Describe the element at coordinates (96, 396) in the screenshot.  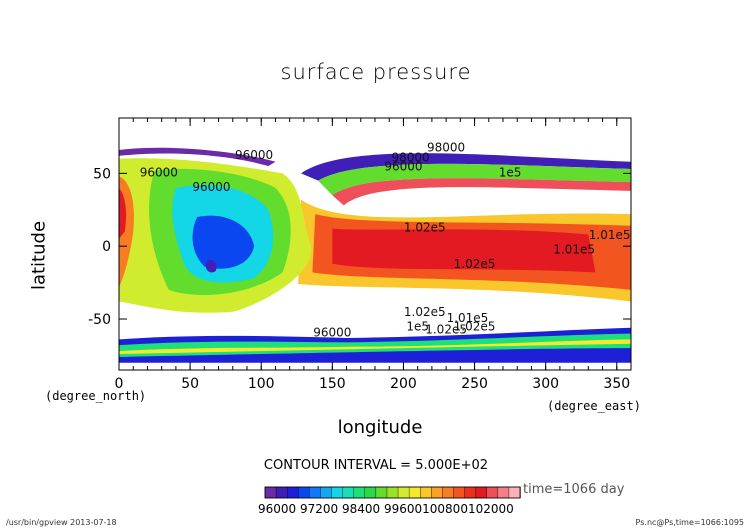
I see `x-axis-unit-left: (degree_north)` at that location.